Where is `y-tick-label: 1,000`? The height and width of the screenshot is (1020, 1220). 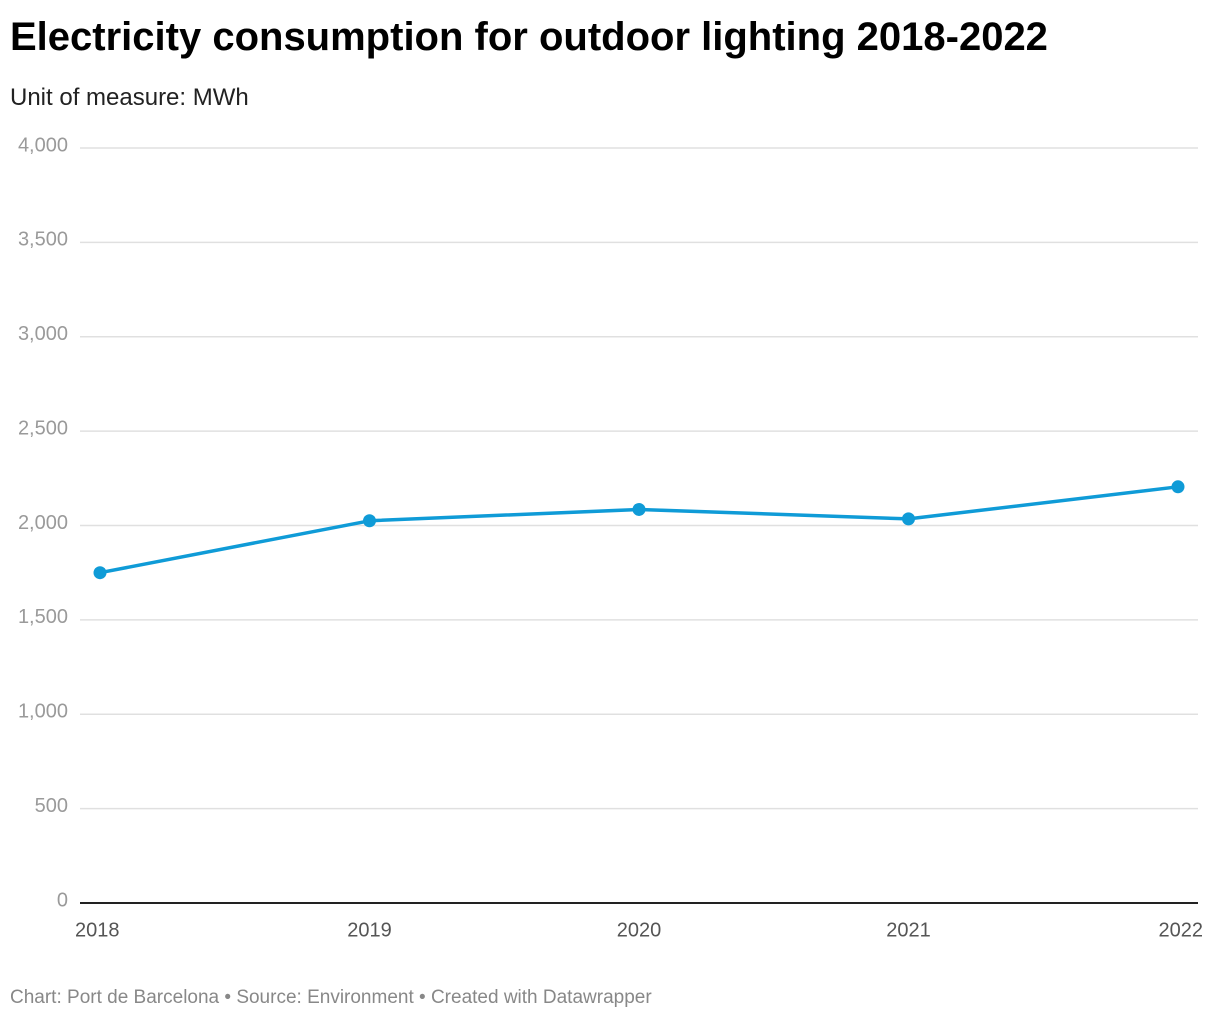 y-tick-label: 1,000 is located at coordinates (43, 712).